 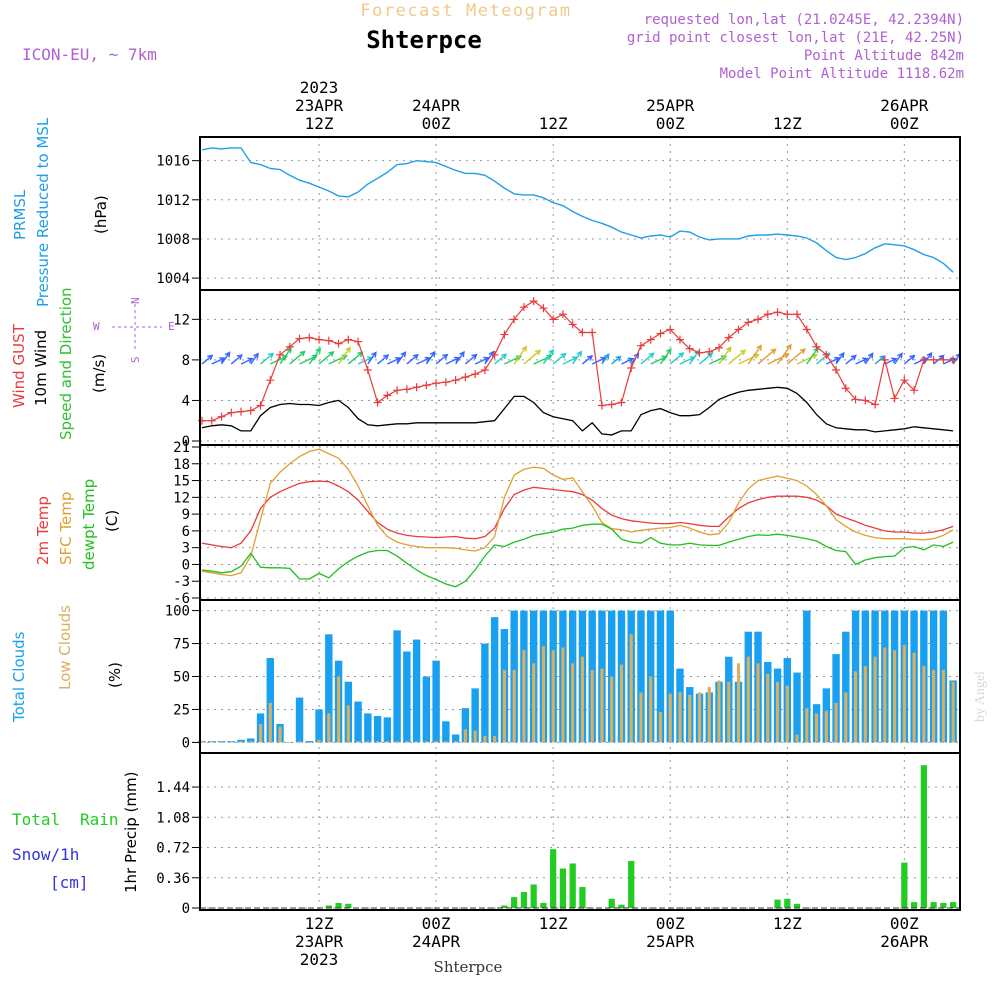 I want to click on compass-n: N, so click(x=135, y=300).